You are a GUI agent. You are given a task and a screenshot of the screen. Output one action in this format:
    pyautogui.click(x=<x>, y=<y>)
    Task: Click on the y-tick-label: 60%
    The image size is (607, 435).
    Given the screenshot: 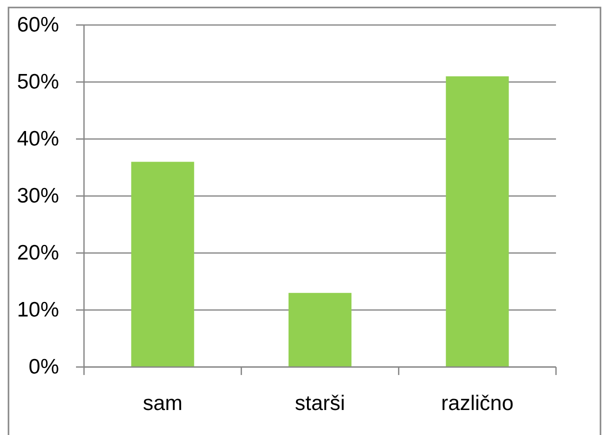 What is the action you would take?
    pyautogui.click(x=37, y=25)
    